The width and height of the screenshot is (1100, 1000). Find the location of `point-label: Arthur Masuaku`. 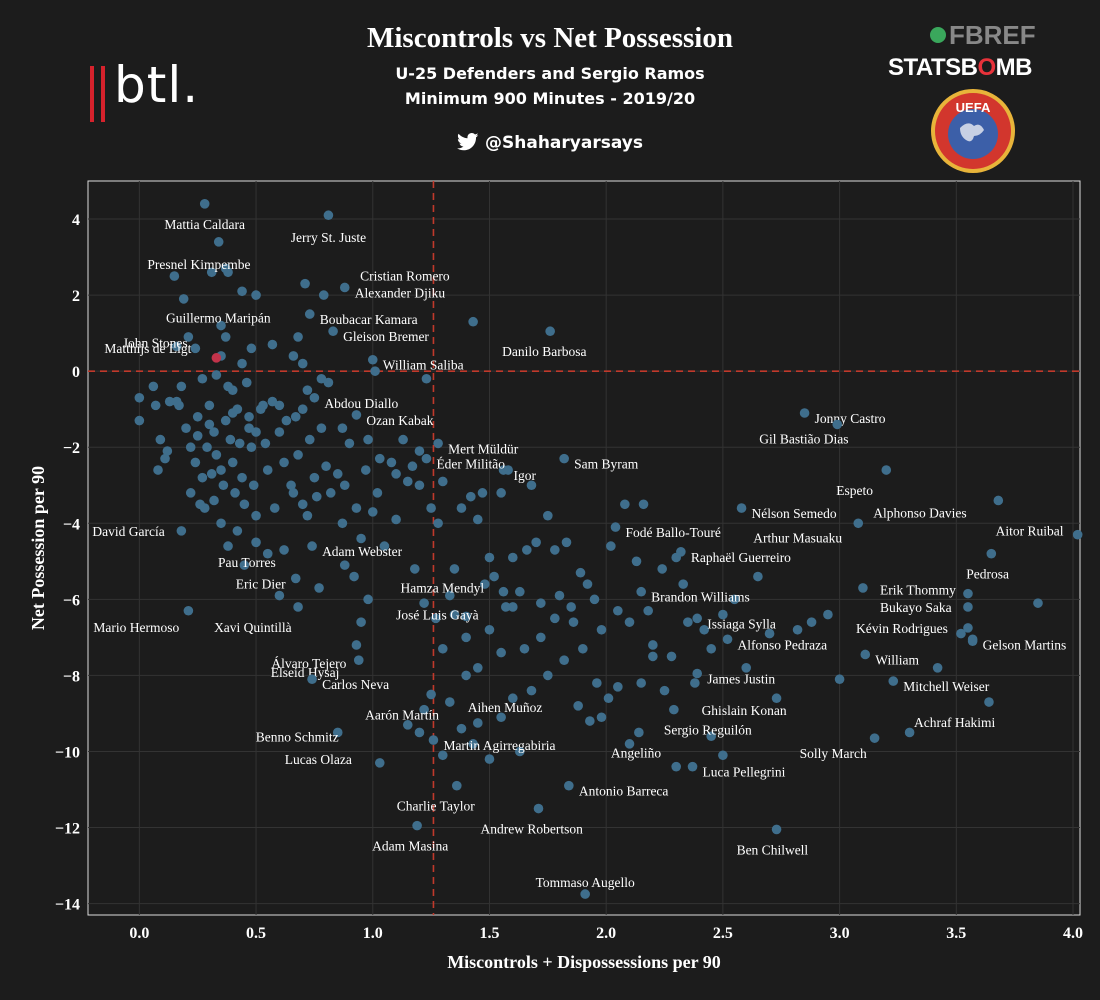

point-label: Arthur Masuaku is located at coordinates (797, 537).